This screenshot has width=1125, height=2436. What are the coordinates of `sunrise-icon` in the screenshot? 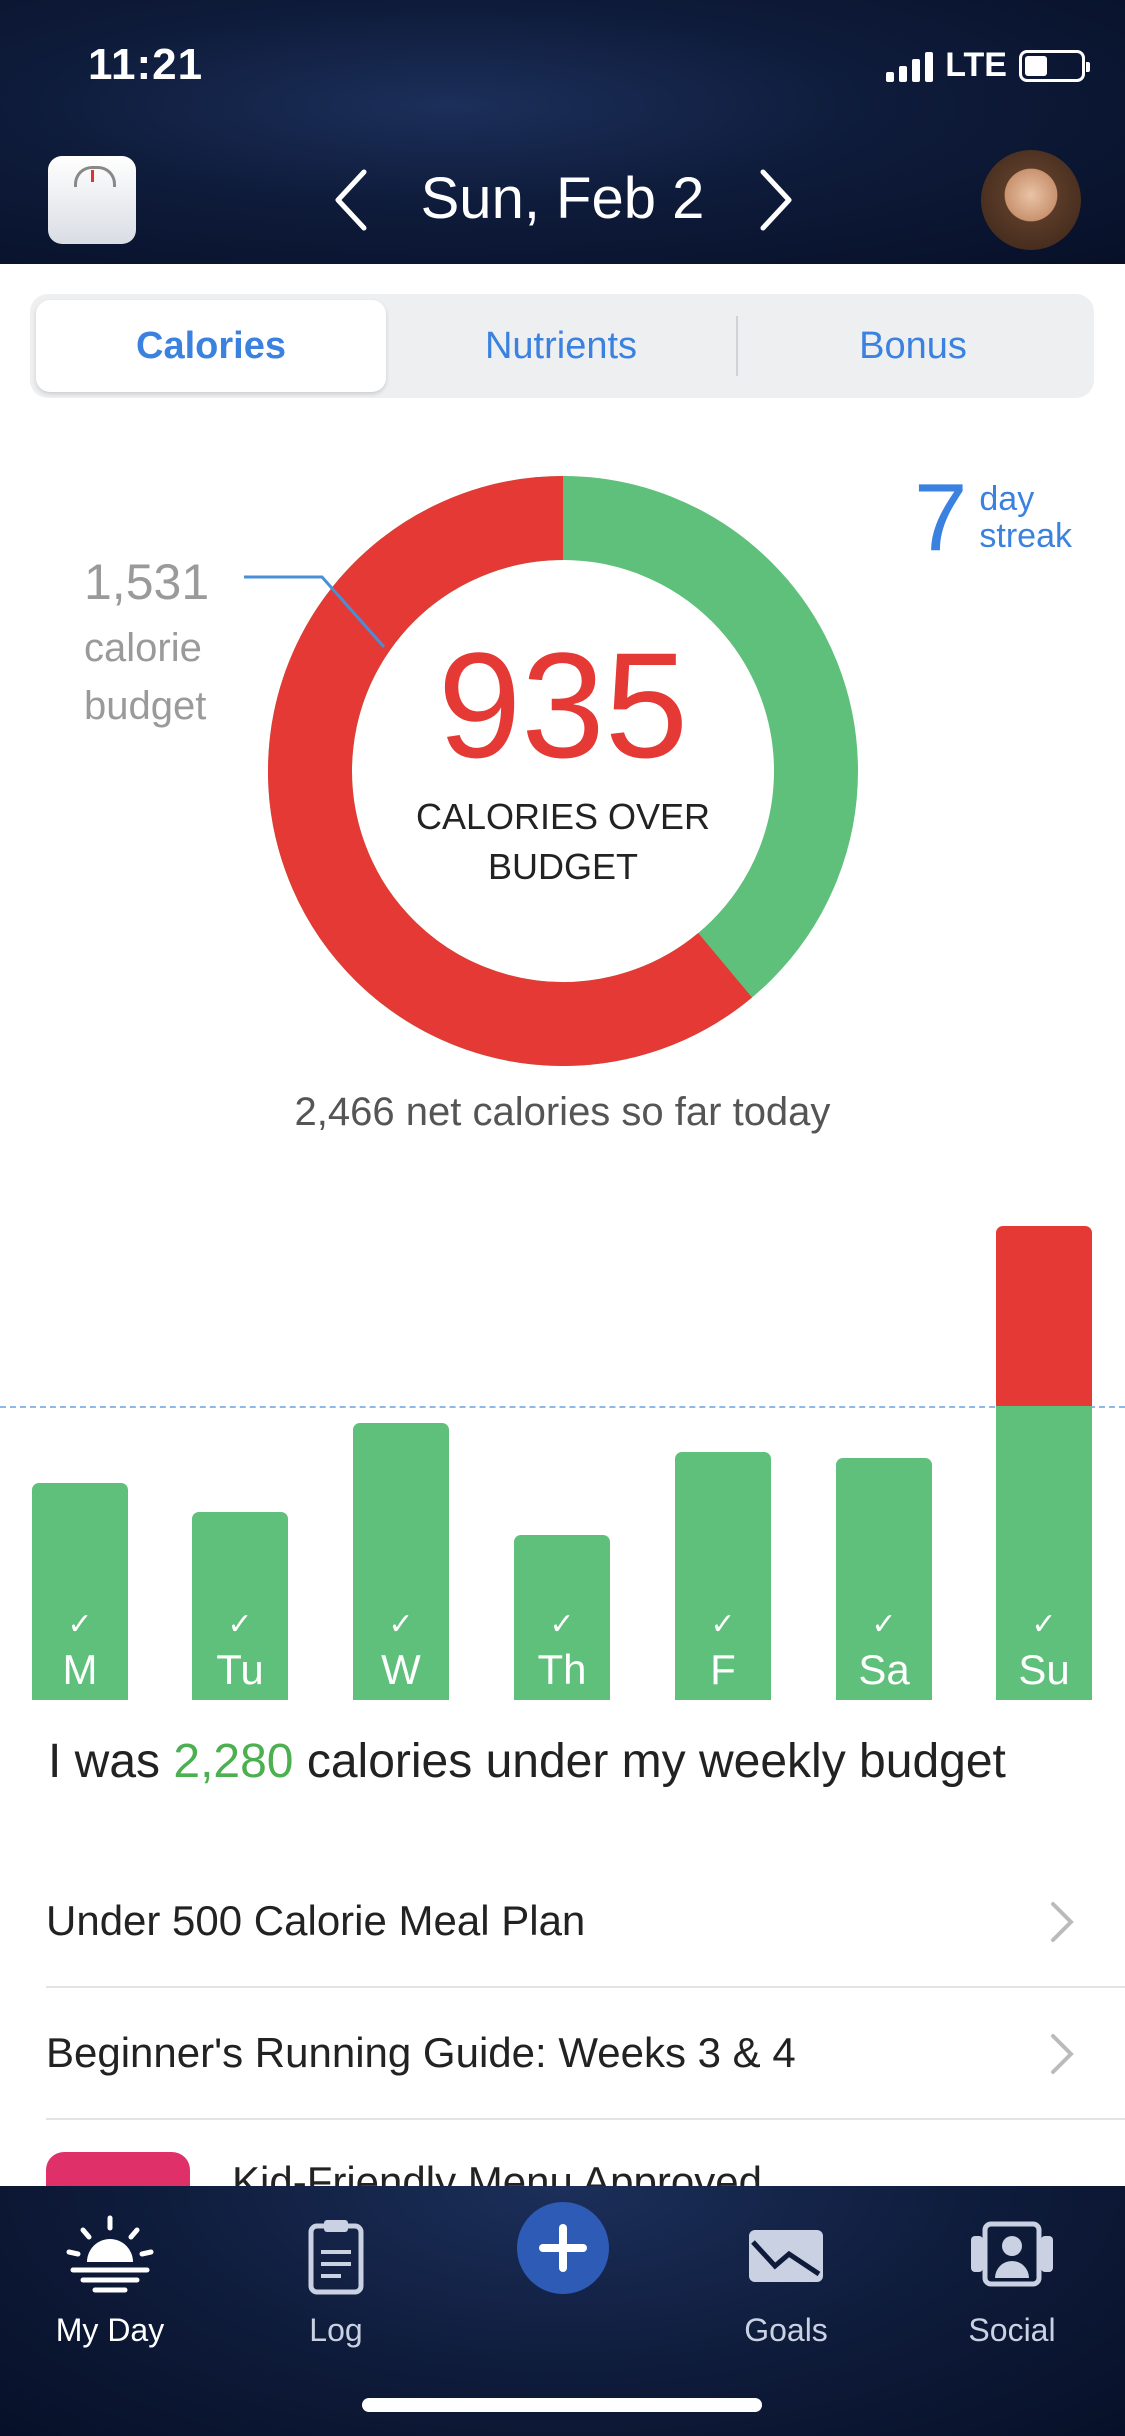 It's located at (110, 2254).